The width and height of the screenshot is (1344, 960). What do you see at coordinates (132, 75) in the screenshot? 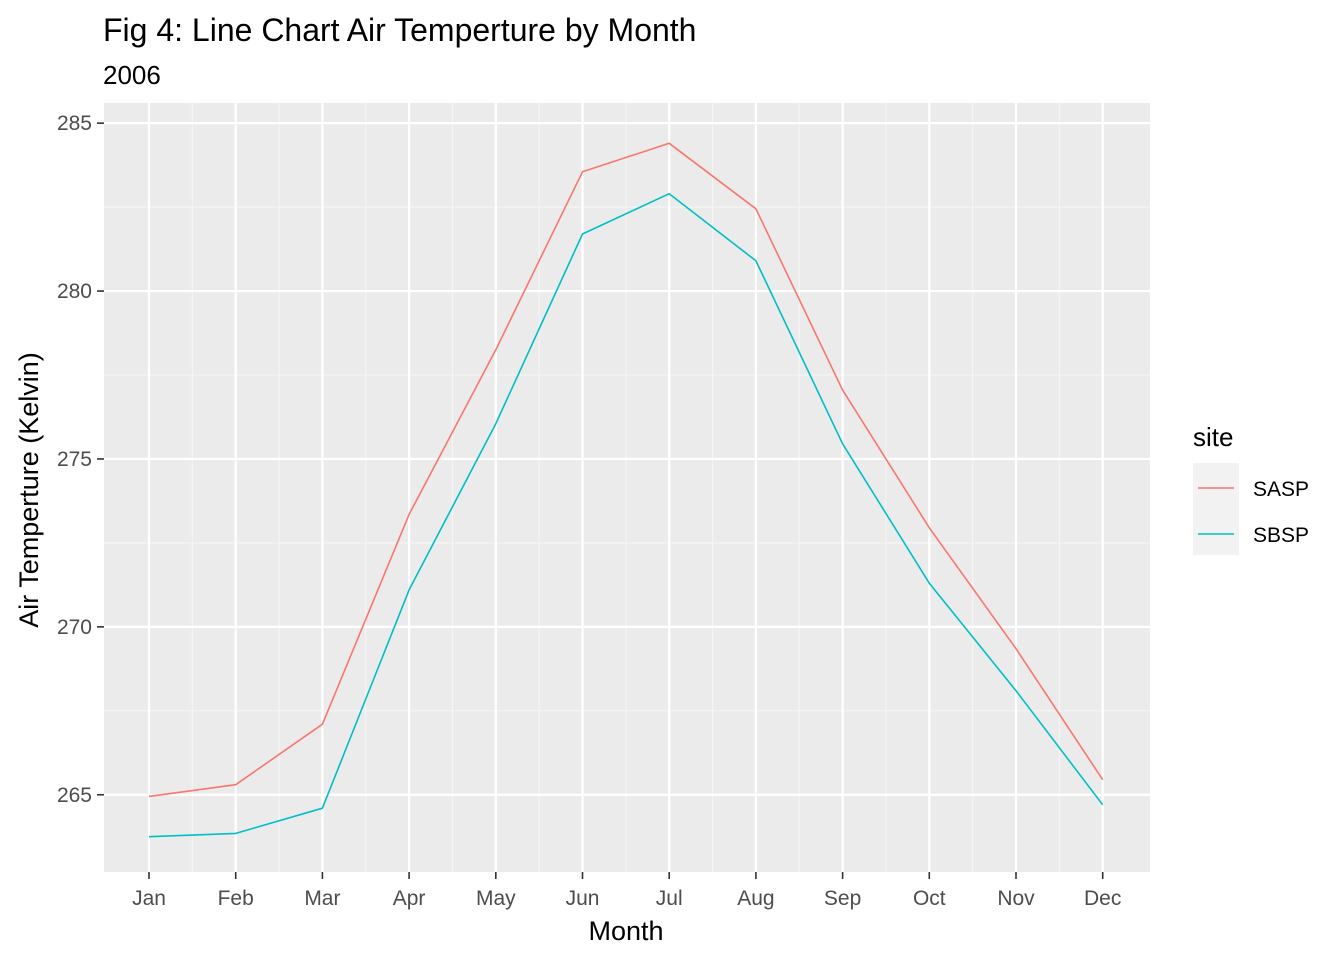
I see `chart-subtitle: 2006` at bounding box center [132, 75].